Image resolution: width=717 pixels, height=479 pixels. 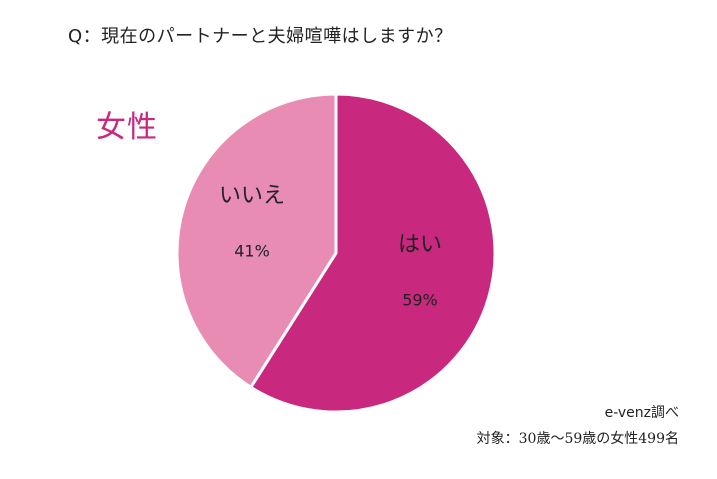 I want to click on group-label: 女性, so click(x=127, y=127).